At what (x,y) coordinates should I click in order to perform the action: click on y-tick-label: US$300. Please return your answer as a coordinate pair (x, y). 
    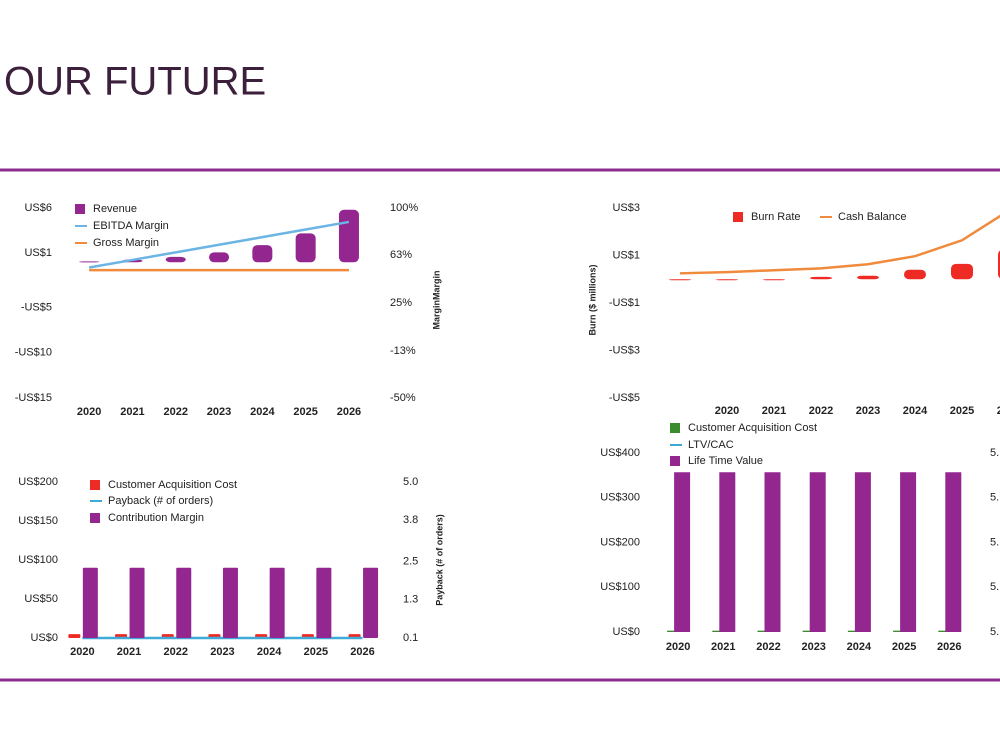
    Looking at the image, I should click on (620, 498).